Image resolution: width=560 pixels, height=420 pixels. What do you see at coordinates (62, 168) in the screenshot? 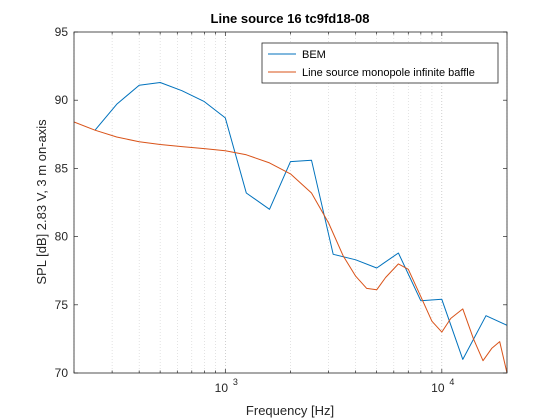
I see `y-tick-label: 85` at bounding box center [62, 168].